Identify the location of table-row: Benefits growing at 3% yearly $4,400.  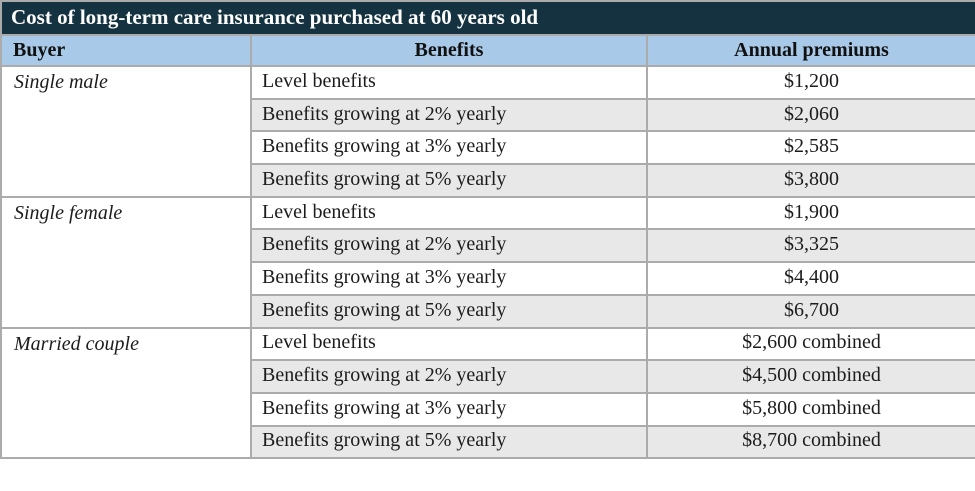
(488, 278).